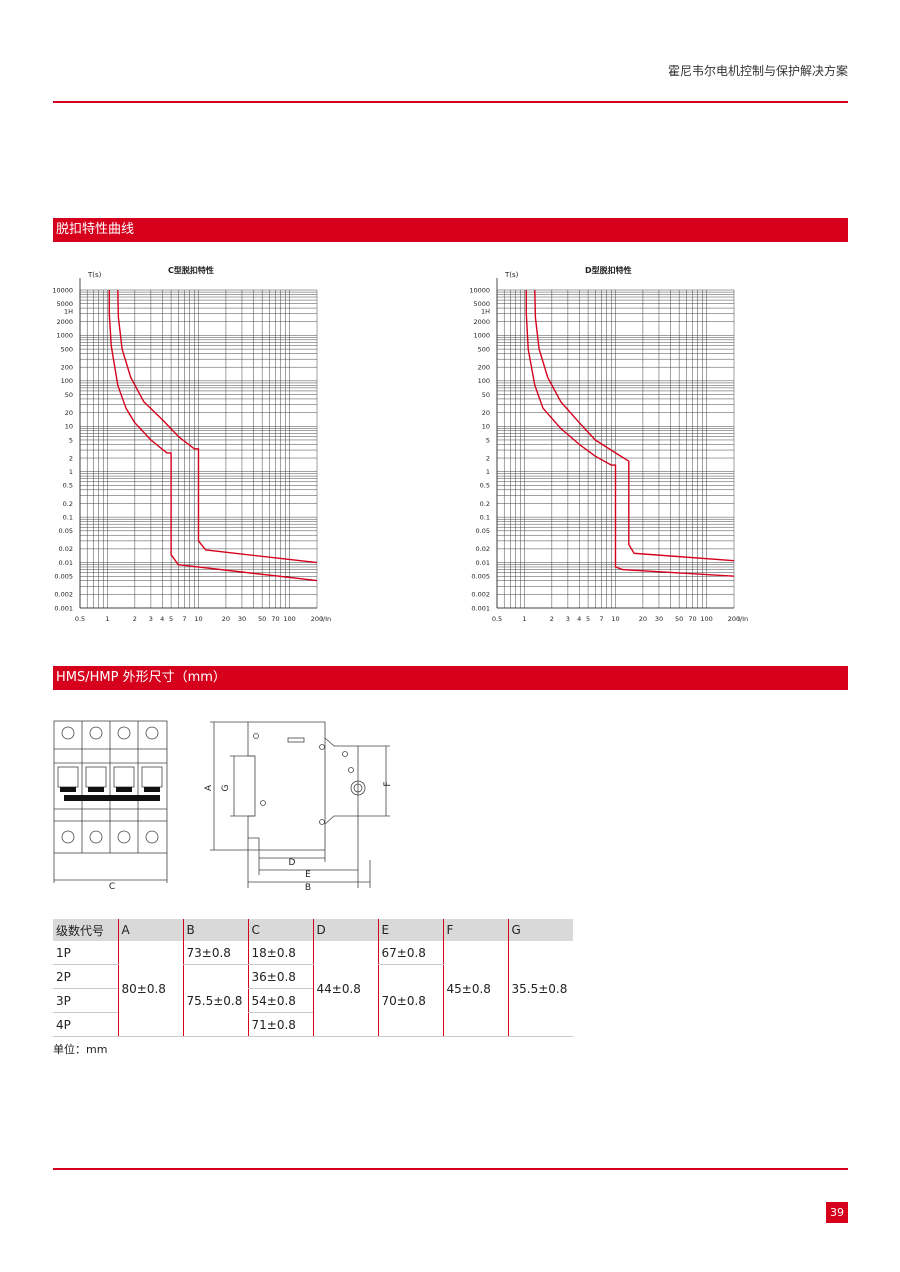  I want to click on table-row: 3P 54±0.8, so click(313, 1000).